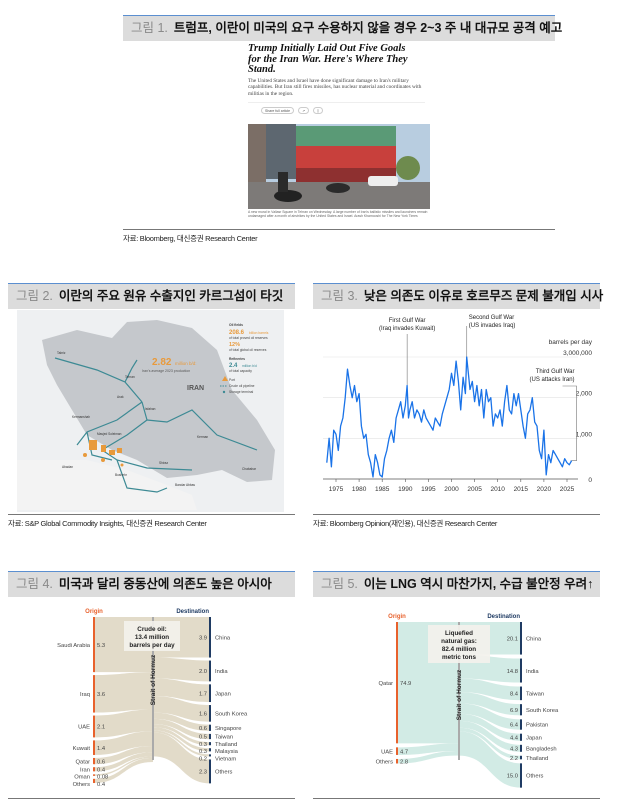 The height and width of the screenshot is (803, 618). I want to click on figure-4-bottom-rule, so click(151, 798).